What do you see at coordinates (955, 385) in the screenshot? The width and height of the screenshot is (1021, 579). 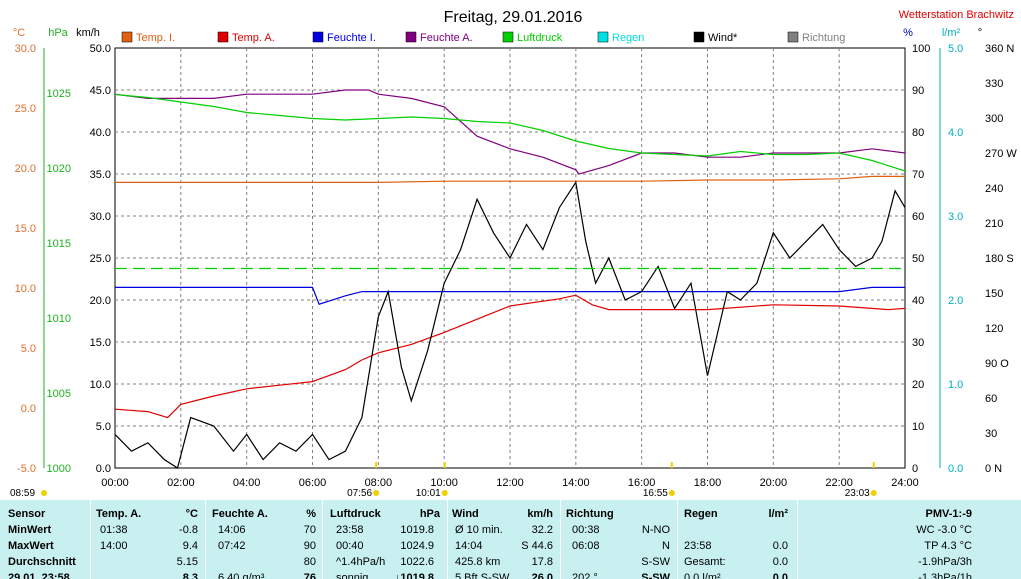 I see `rain-tick-label: 1.0` at bounding box center [955, 385].